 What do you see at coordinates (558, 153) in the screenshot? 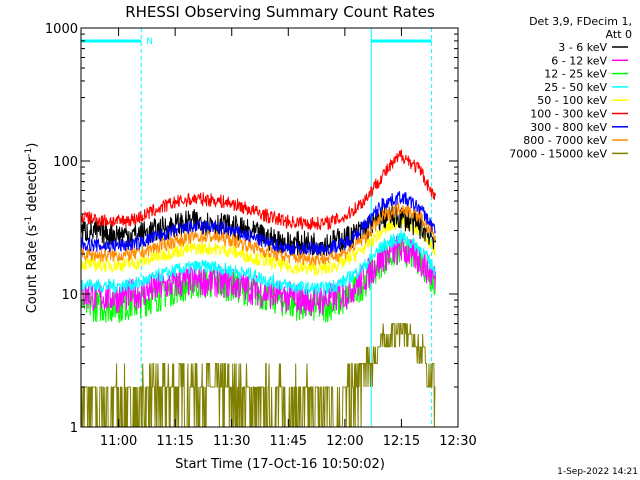
I see `legend-label-8: 7000 - 15000 keV` at bounding box center [558, 153].